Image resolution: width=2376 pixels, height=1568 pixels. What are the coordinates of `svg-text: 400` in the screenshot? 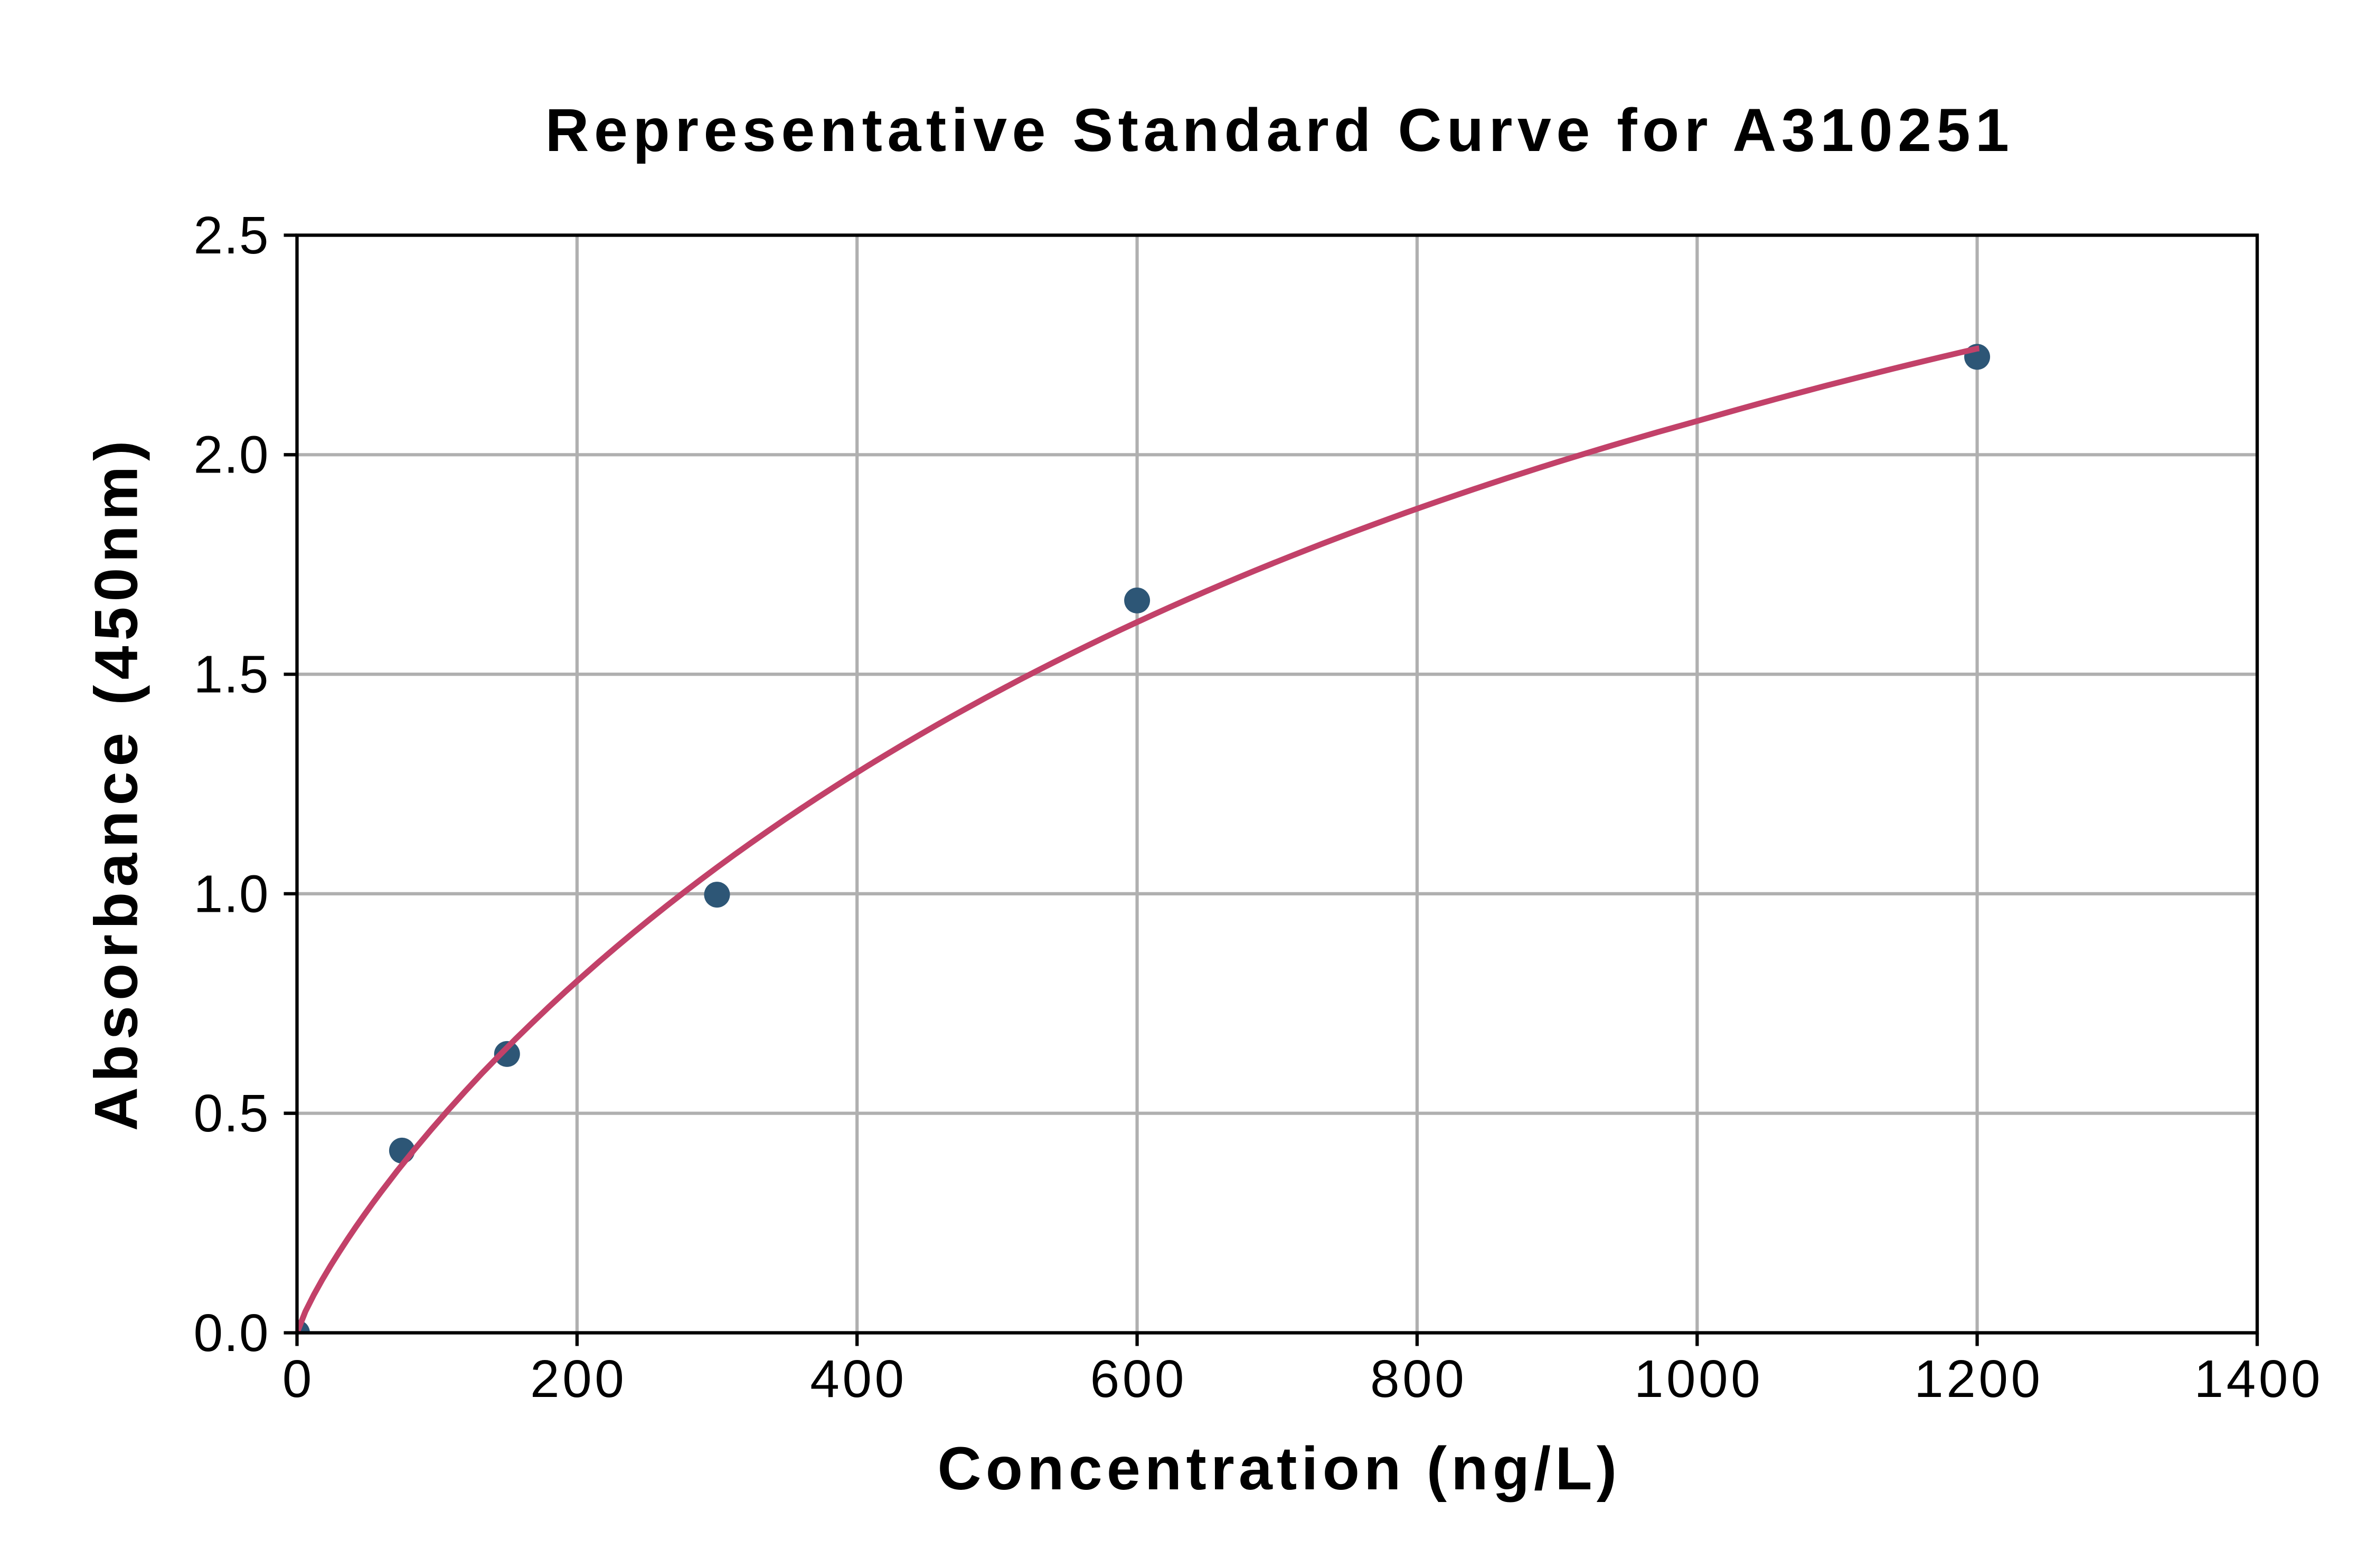 It's located at (859, 1379).